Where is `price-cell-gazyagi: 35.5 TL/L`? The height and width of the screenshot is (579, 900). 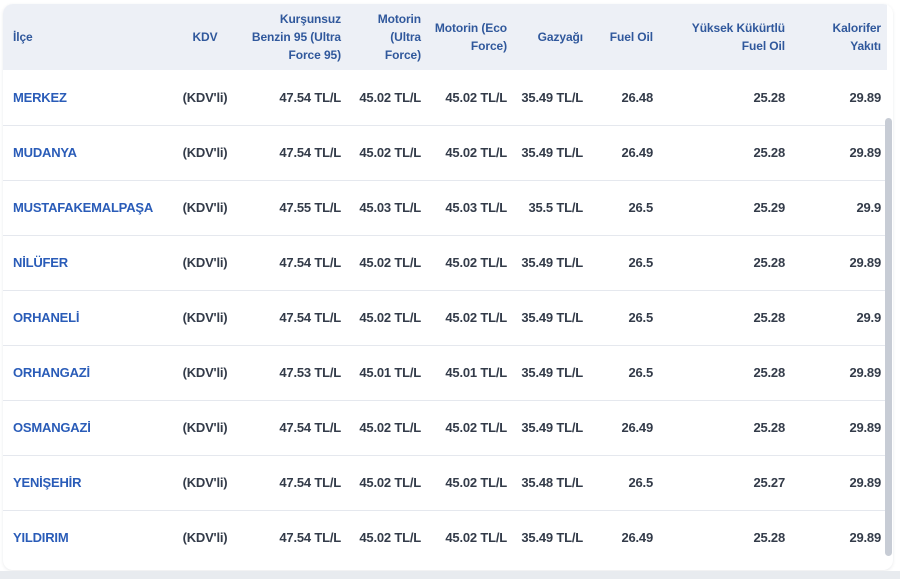
price-cell-gazyagi: 35.5 TL/L is located at coordinates (549, 207).